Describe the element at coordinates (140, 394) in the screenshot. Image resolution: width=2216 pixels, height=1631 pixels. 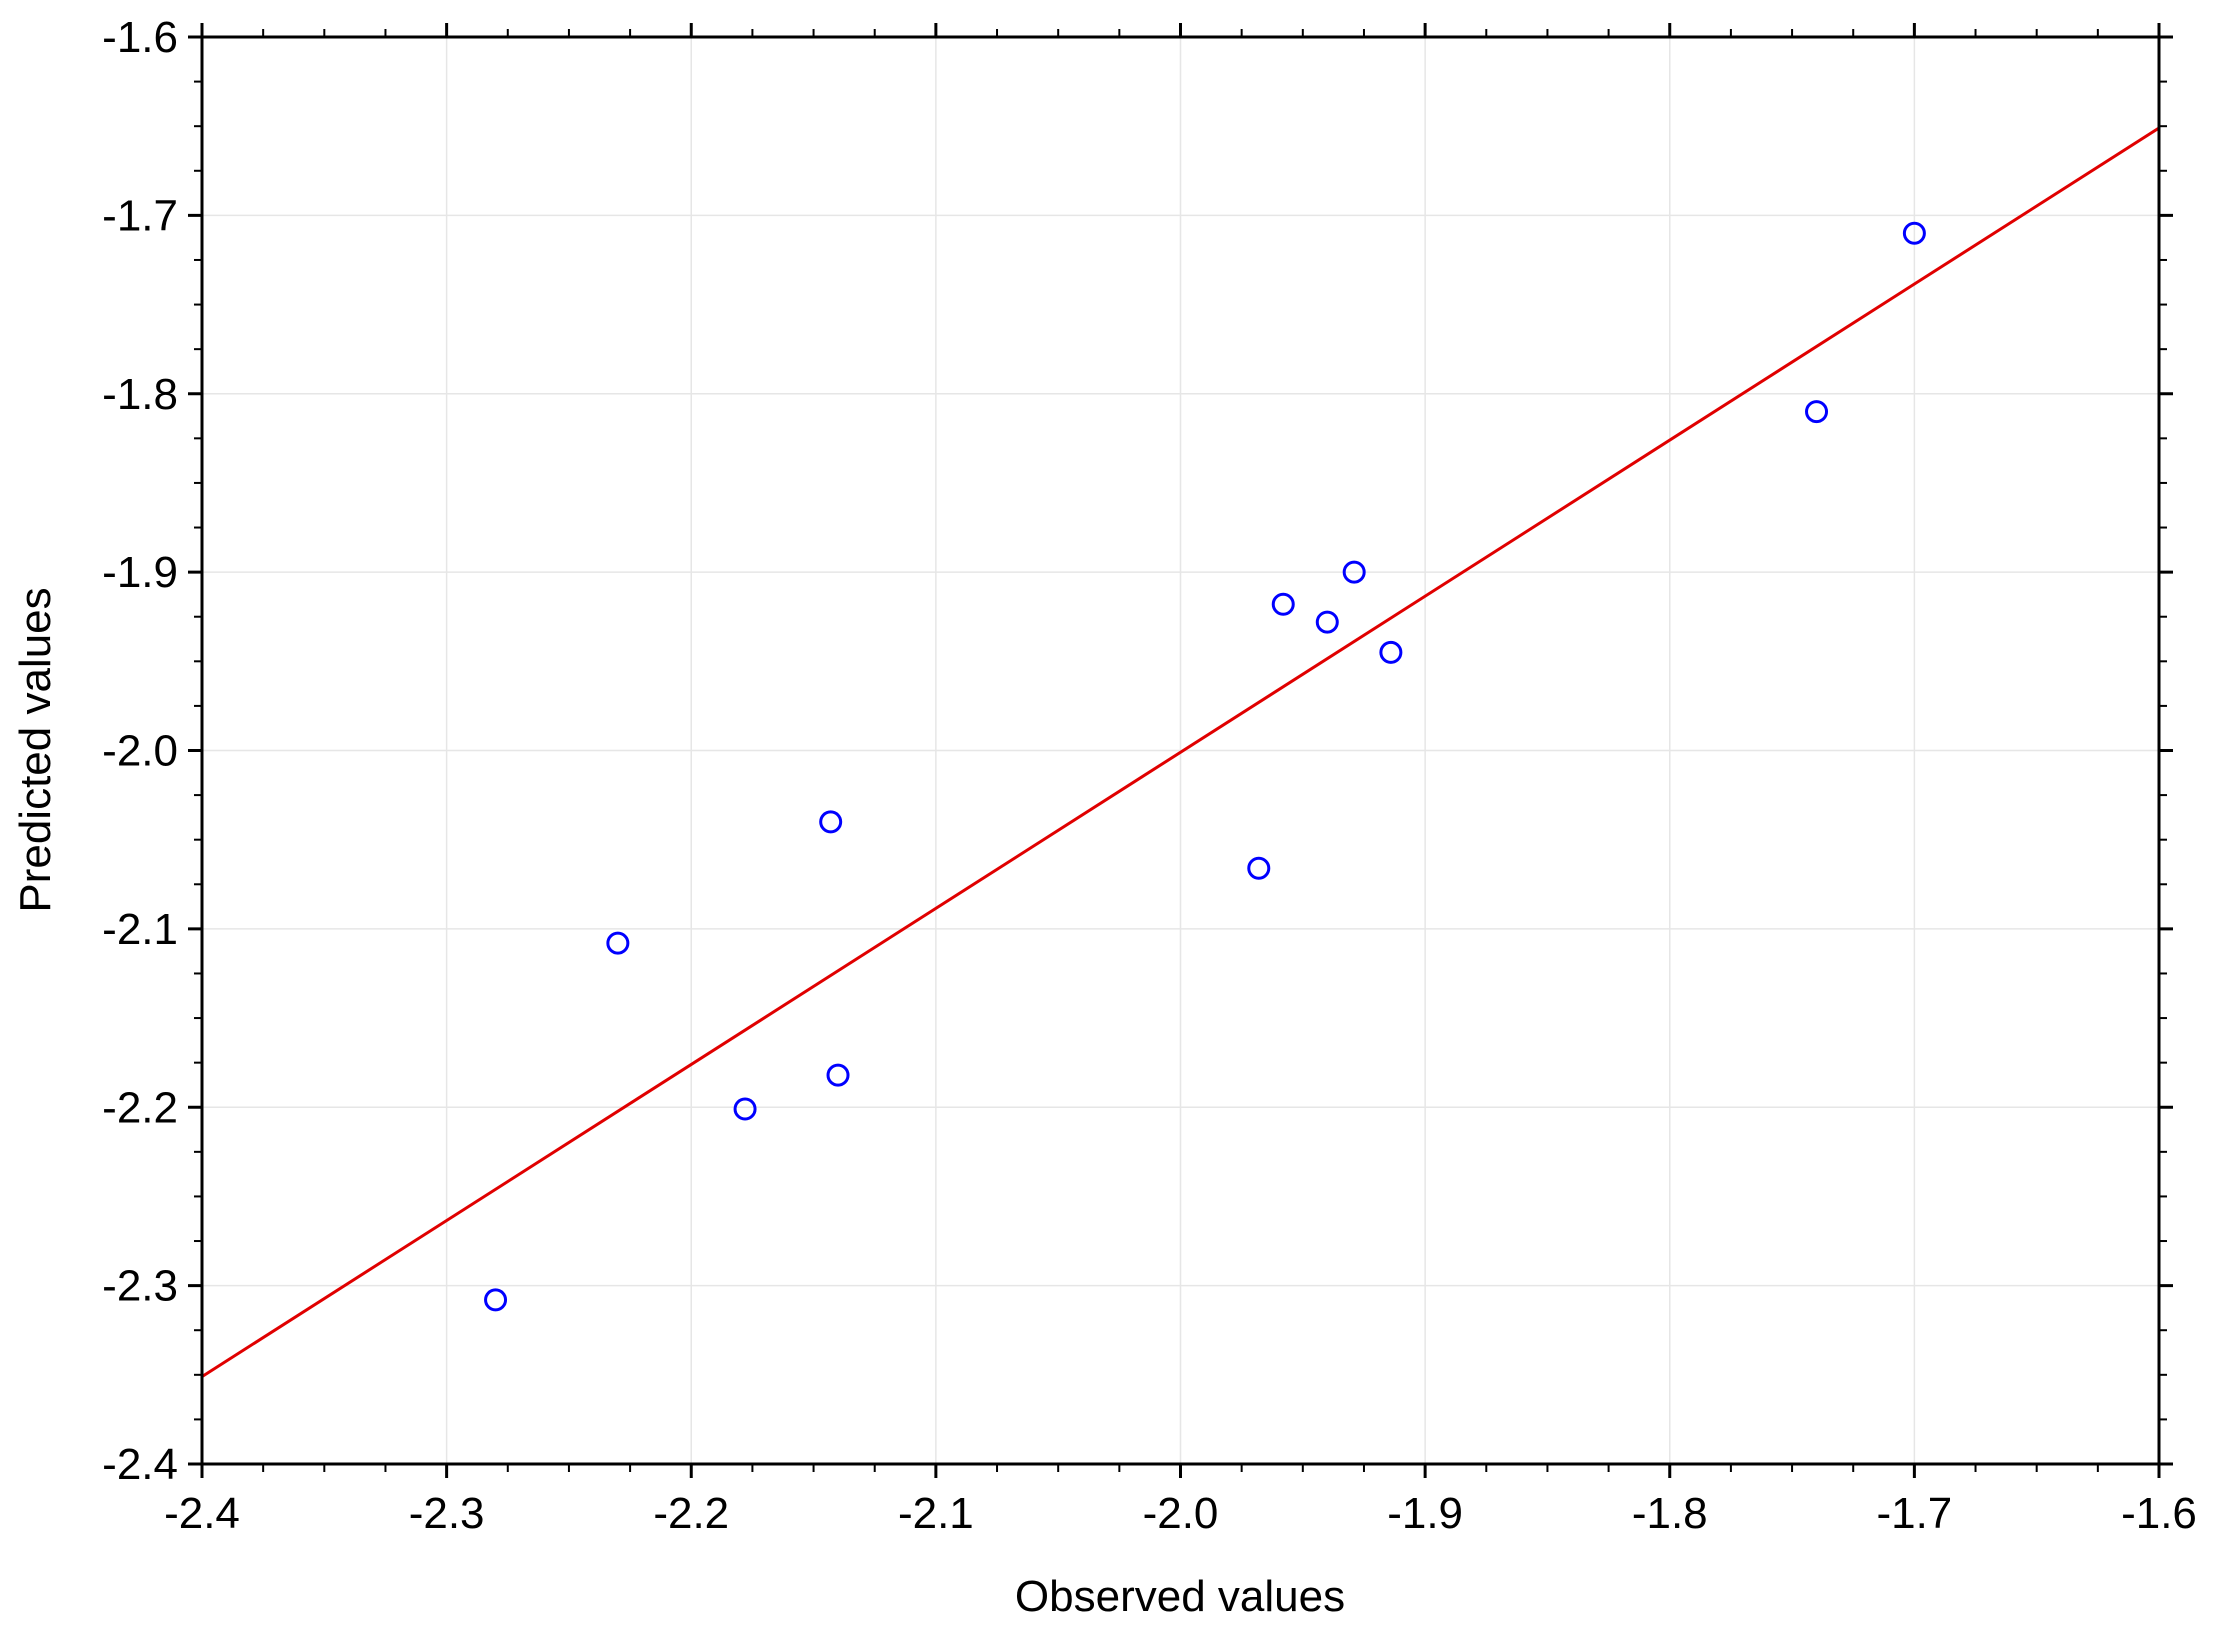
I see `y-tick-label: -1.8` at that location.